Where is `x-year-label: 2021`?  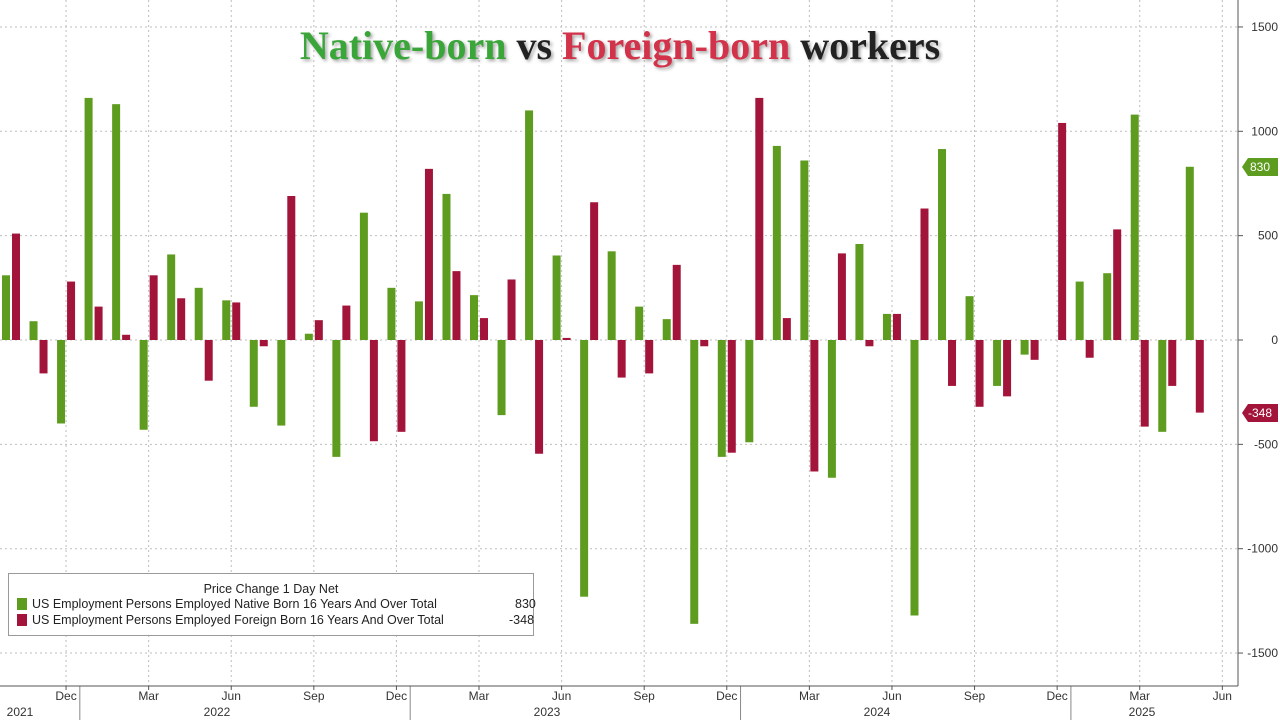 x-year-label: 2021 is located at coordinates (20, 712).